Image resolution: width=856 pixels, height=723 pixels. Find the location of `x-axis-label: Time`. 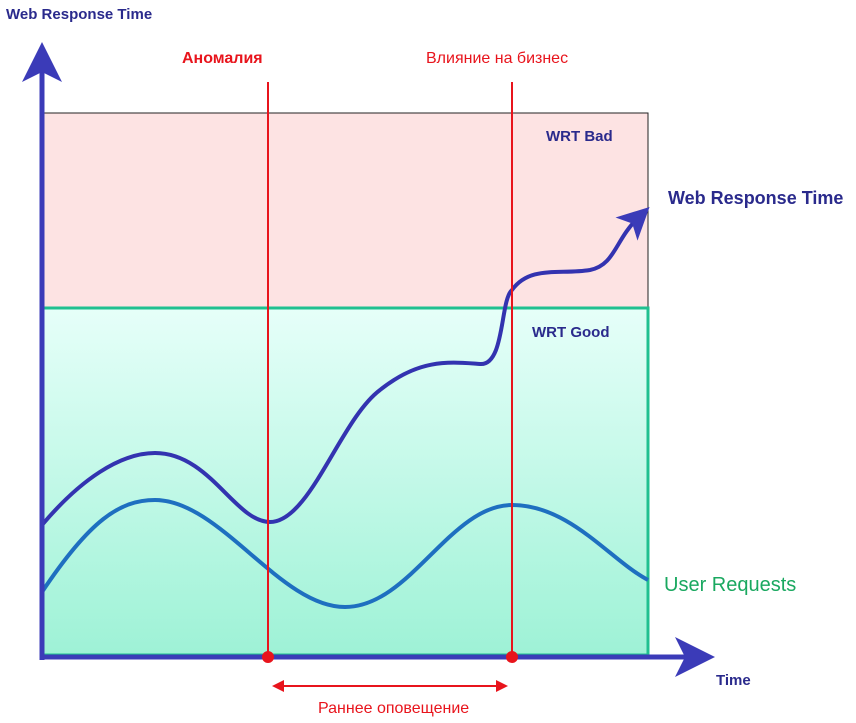

x-axis-label: Time is located at coordinates (733, 680).